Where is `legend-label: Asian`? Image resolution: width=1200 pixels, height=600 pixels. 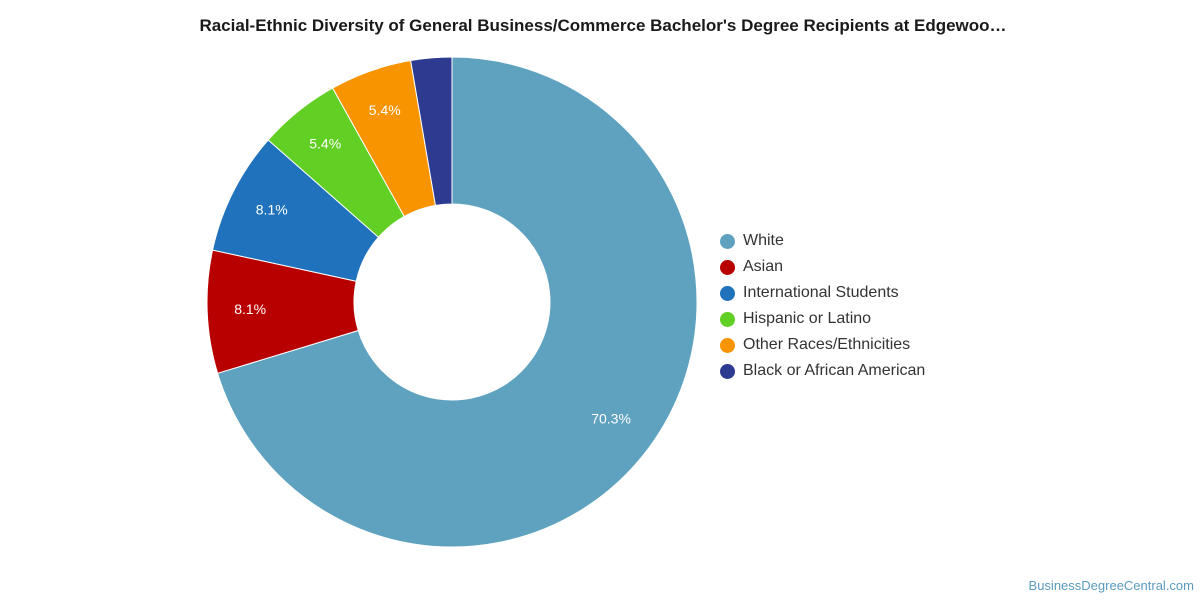 legend-label: Asian is located at coordinates (763, 266).